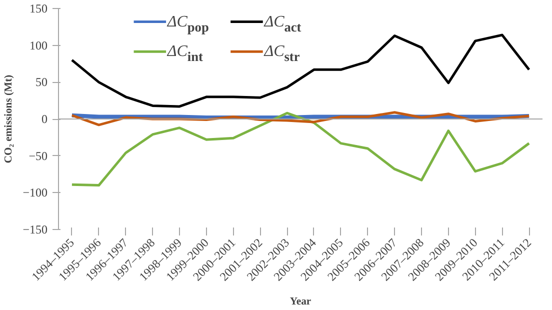  What do you see at coordinates (35, 193) in the screenshot?
I see `y-tick-label: −100` at bounding box center [35, 193].